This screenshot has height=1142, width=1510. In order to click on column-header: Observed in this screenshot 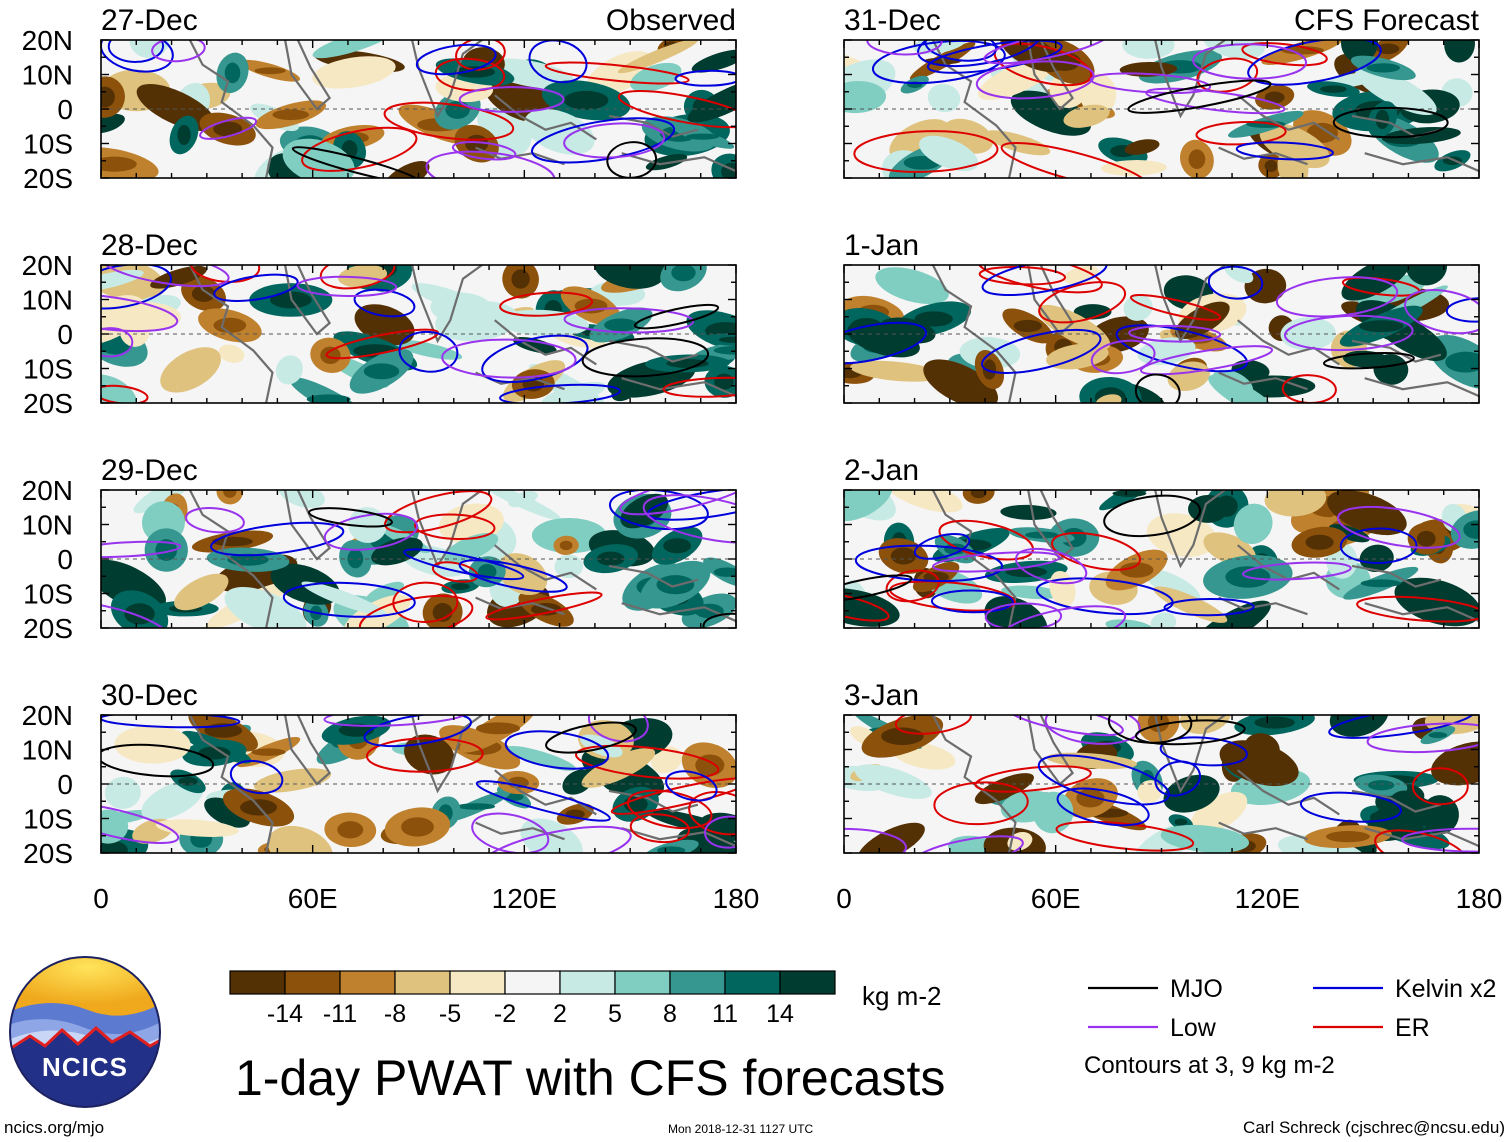, I will do `click(671, 20)`.